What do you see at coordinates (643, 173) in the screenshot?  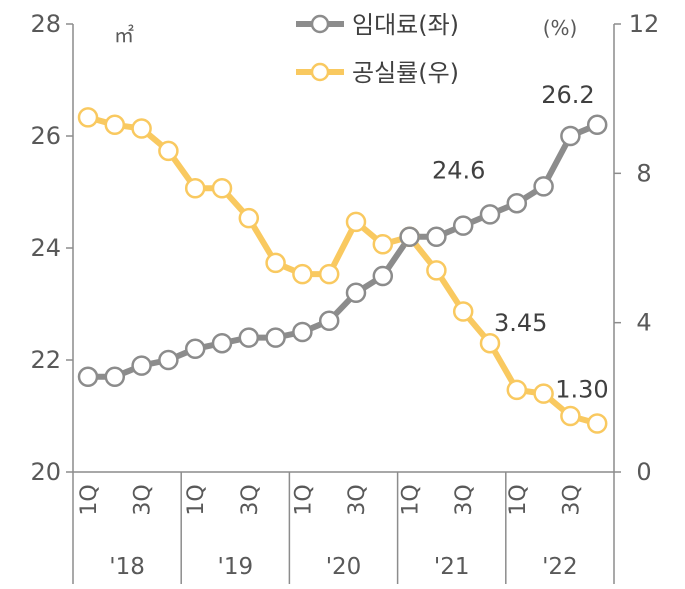 I see `right-tick-label: 8` at bounding box center [643, 173].